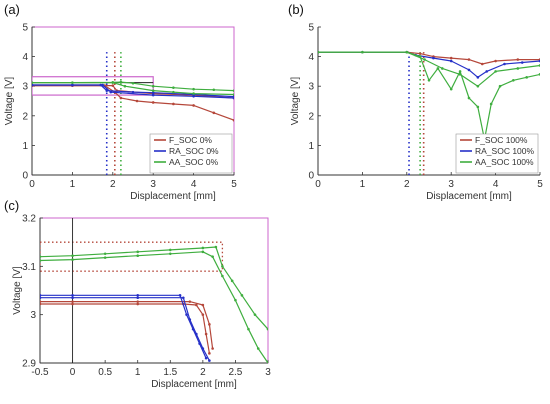 This screenshot has width=550, height=404. I want to click on legend-entry: RA_SOC 0%, so click(194, 151).